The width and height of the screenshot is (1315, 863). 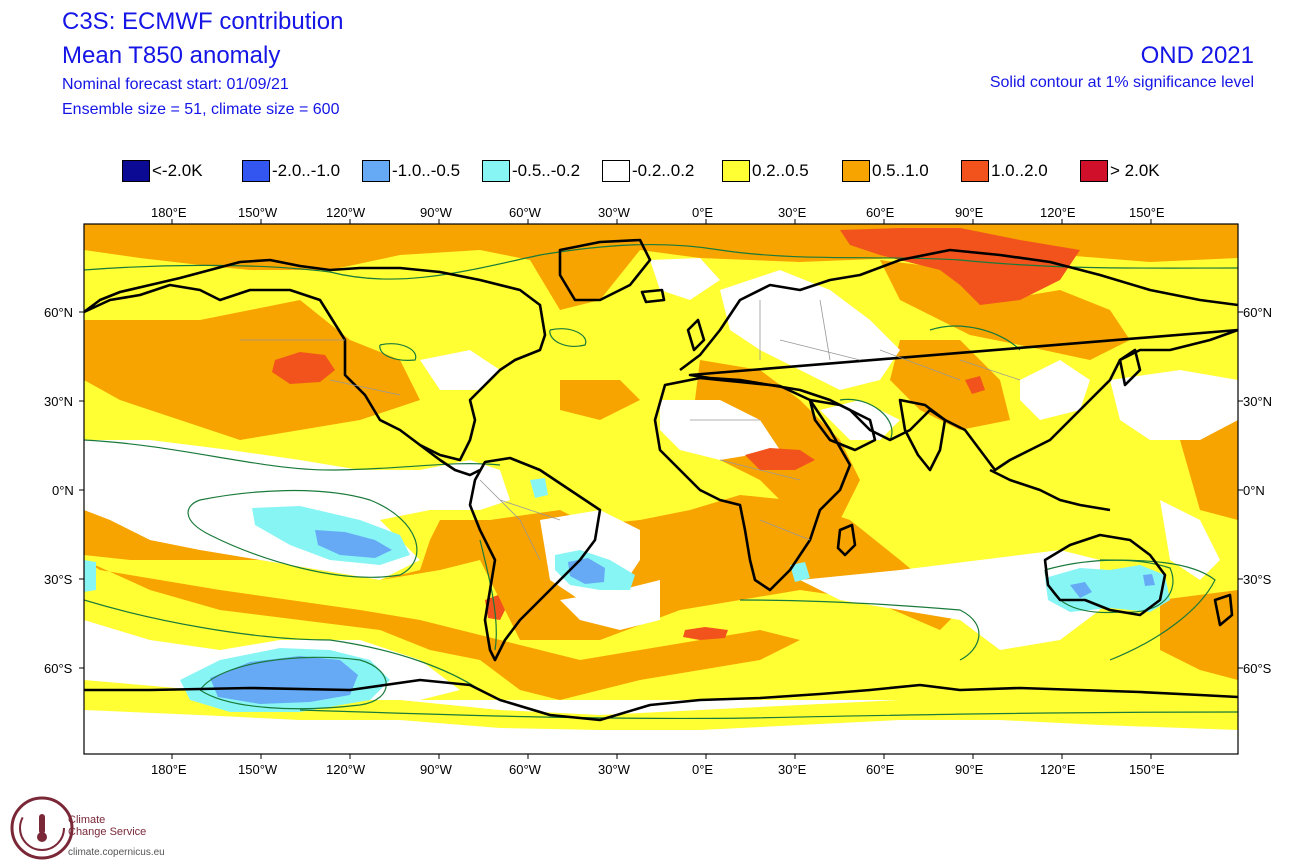 I want to click on legend-item: -2.0..-1.0, so click(x=291, y=171).